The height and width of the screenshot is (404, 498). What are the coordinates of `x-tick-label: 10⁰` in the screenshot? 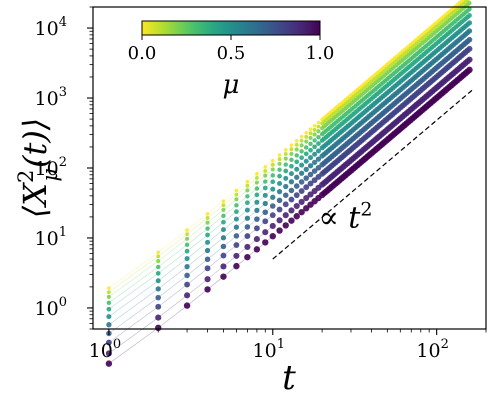 It's located at (105, 349).